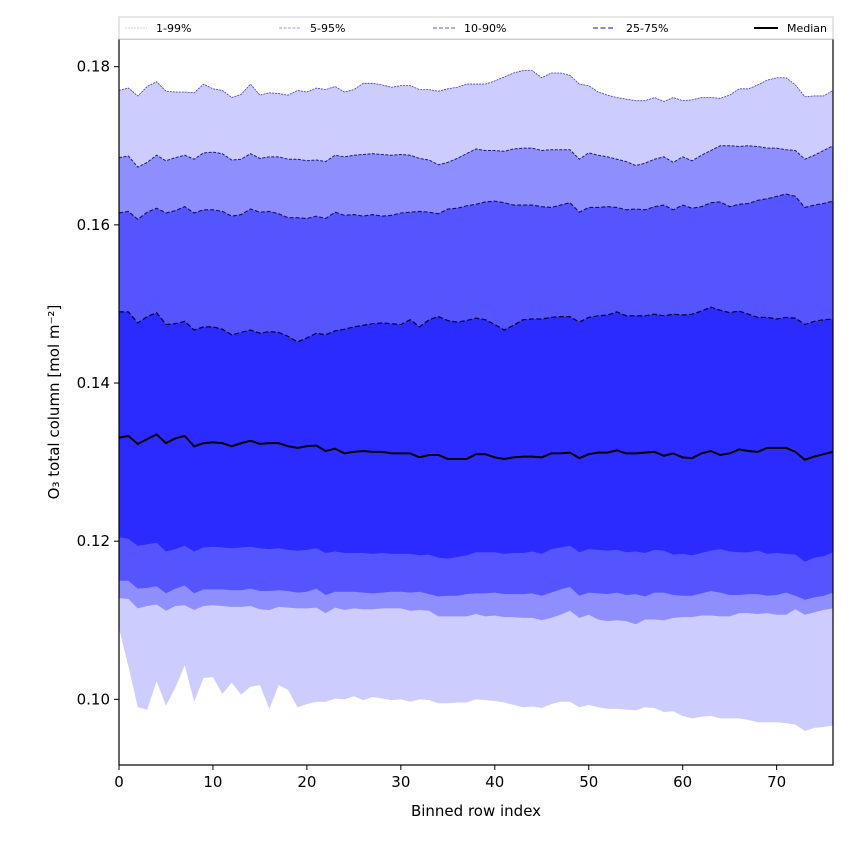  What do you see at coordinates (682, 782) in the screenshot?
I see `x-tick-label: 60` at bounding box center [682, 782].